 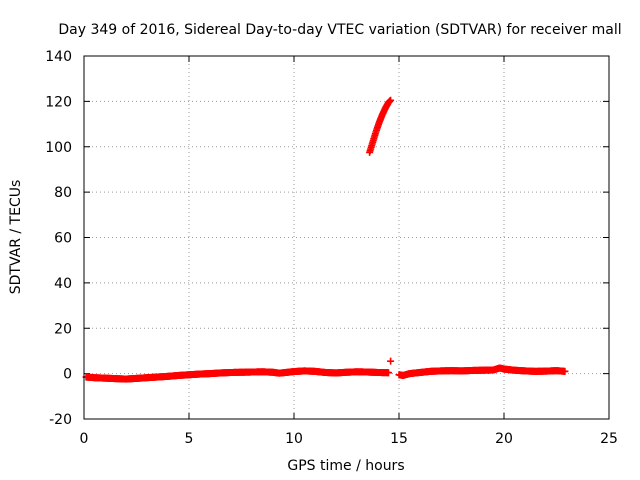 I want to click on y-tick-label: 40, so click(x=63, y=284).